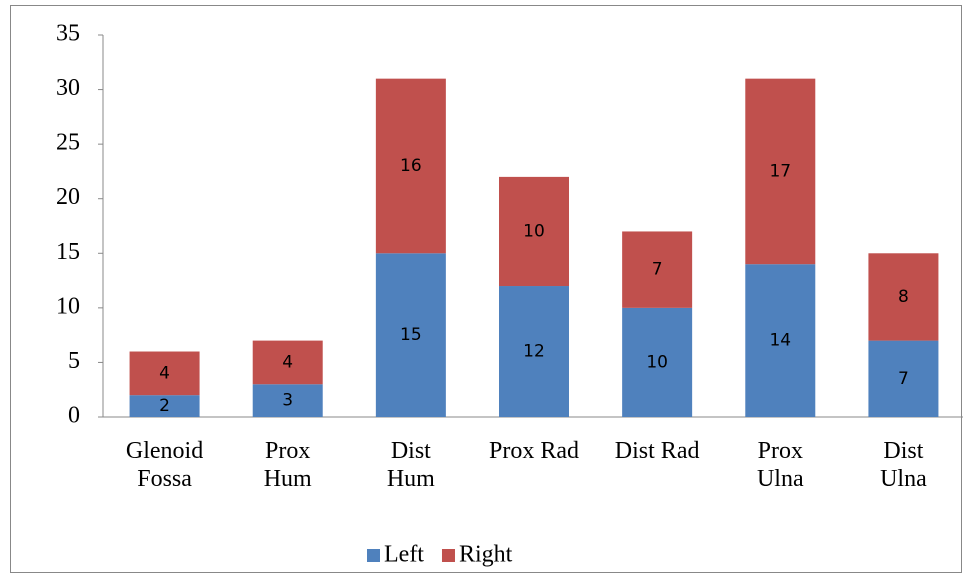  What do you see at coordinates (68, 88) in the screenshot?
I see `y-tick-label: 30` at bounding box center [68, 88].